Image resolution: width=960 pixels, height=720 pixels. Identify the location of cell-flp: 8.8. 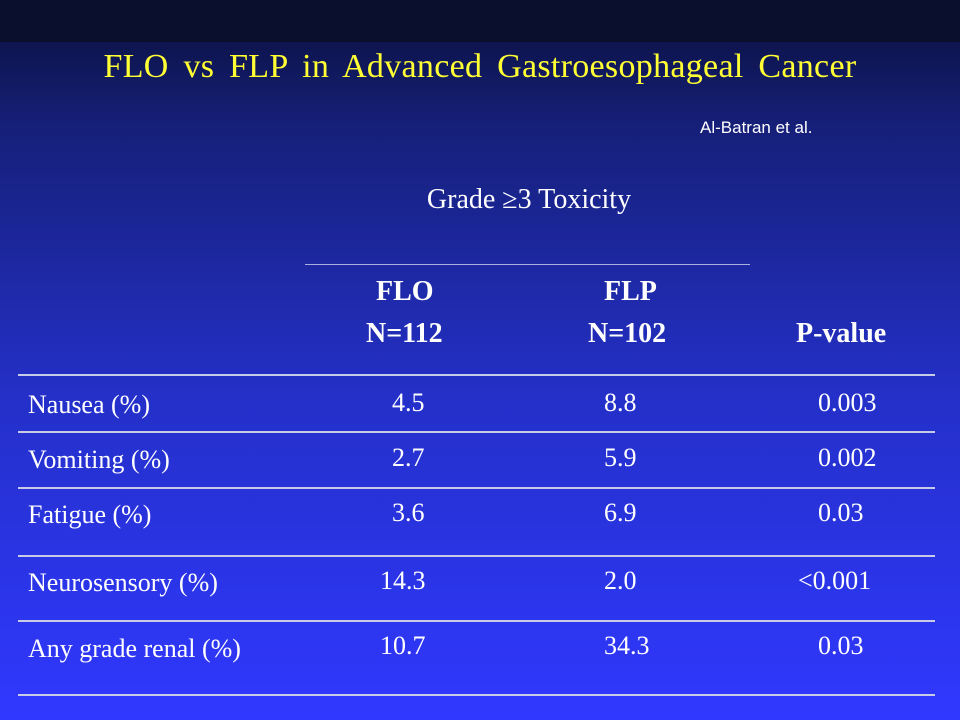
(620, 402).